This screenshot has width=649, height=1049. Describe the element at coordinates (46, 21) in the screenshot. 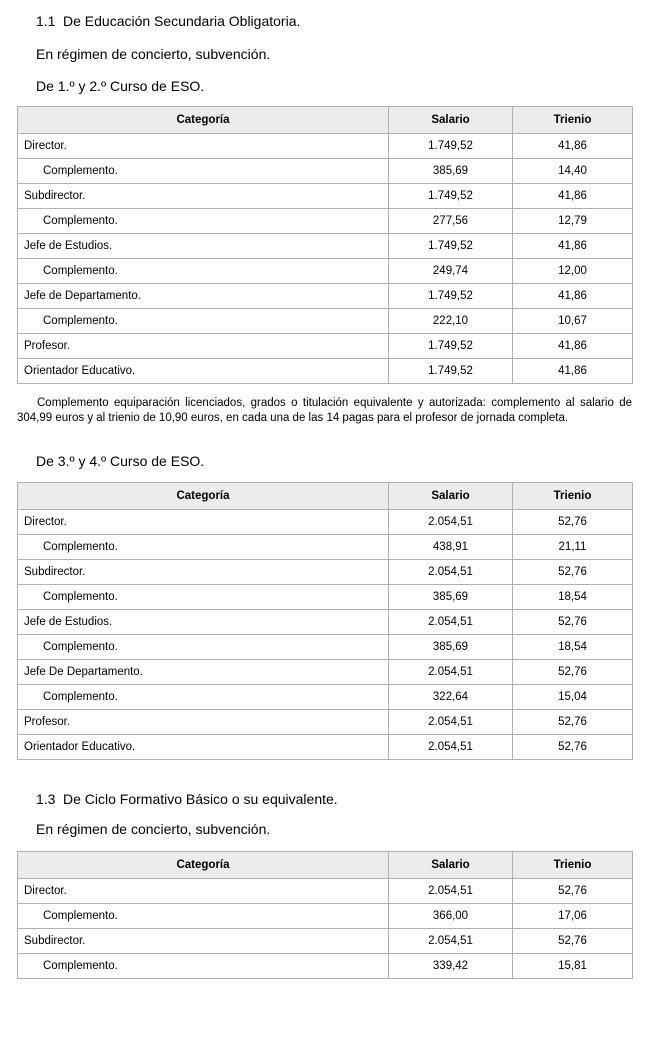

I see `section-number: 1.1` at that location.